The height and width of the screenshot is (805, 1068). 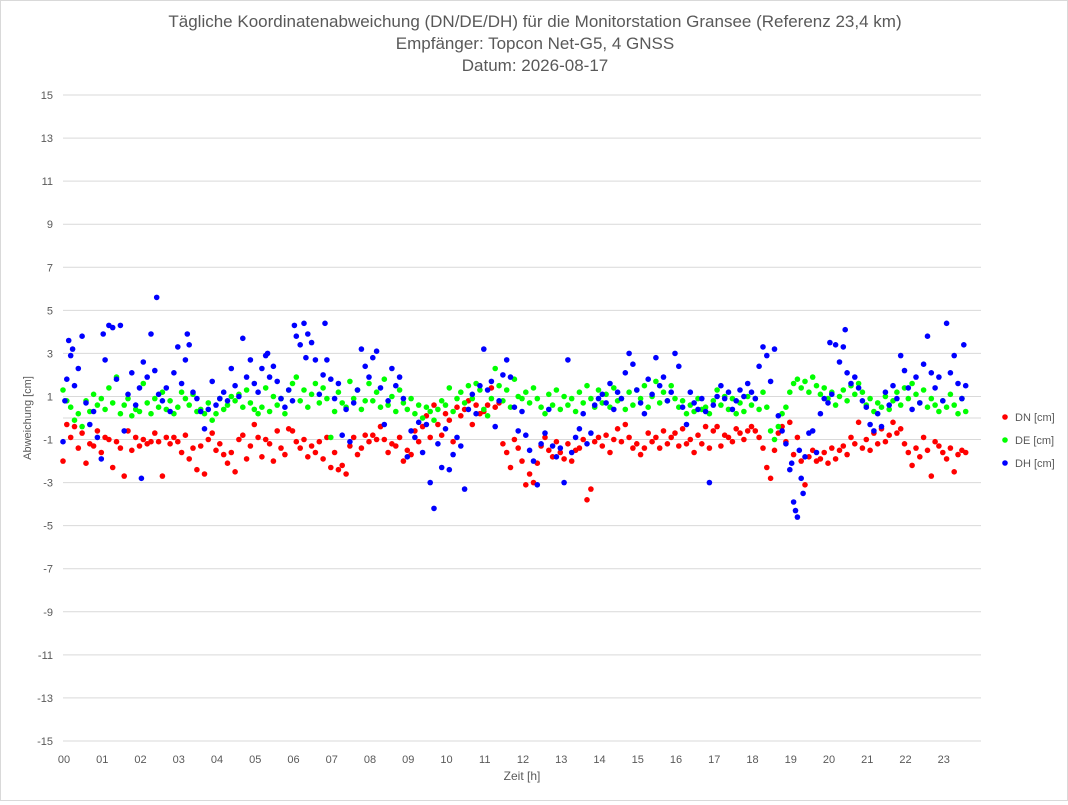 I want to click on y-tick-label-8: -1, so click(x=48, y=441).